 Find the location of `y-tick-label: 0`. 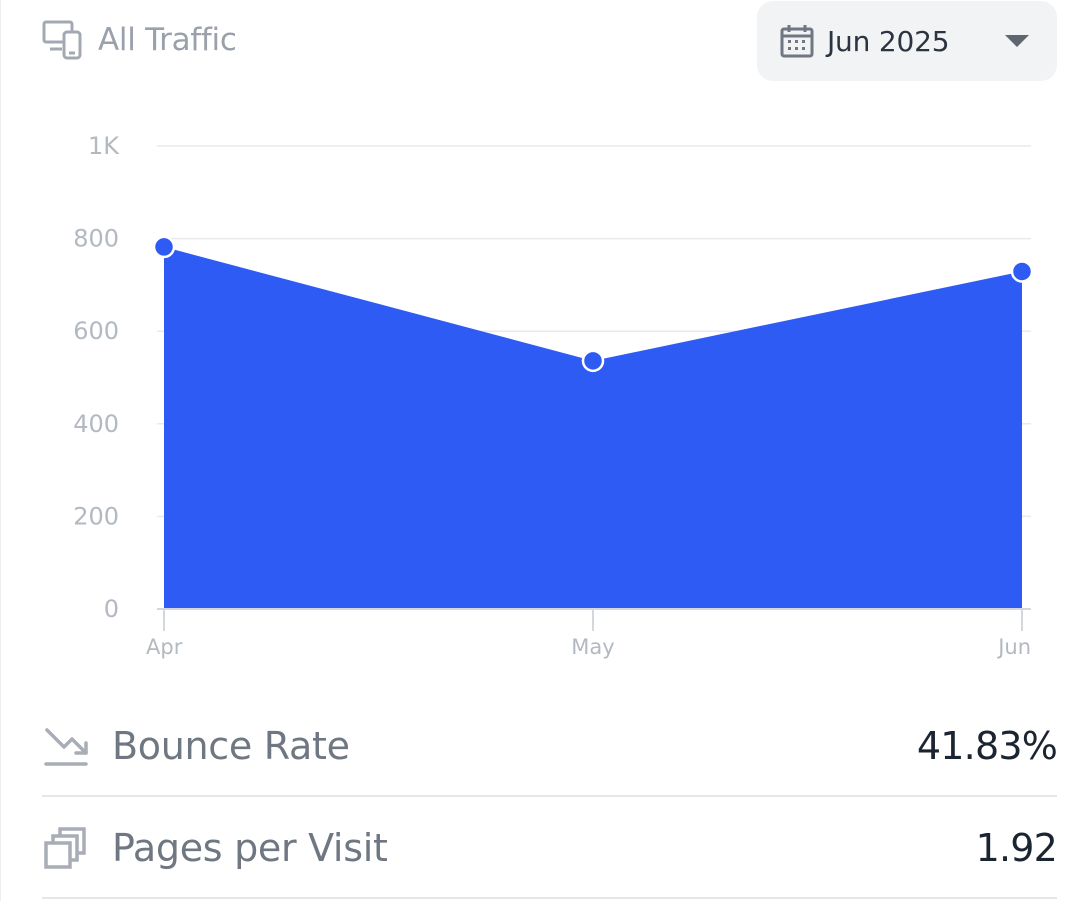

y-tick-label: 0 is located at coordinates (111, 609).